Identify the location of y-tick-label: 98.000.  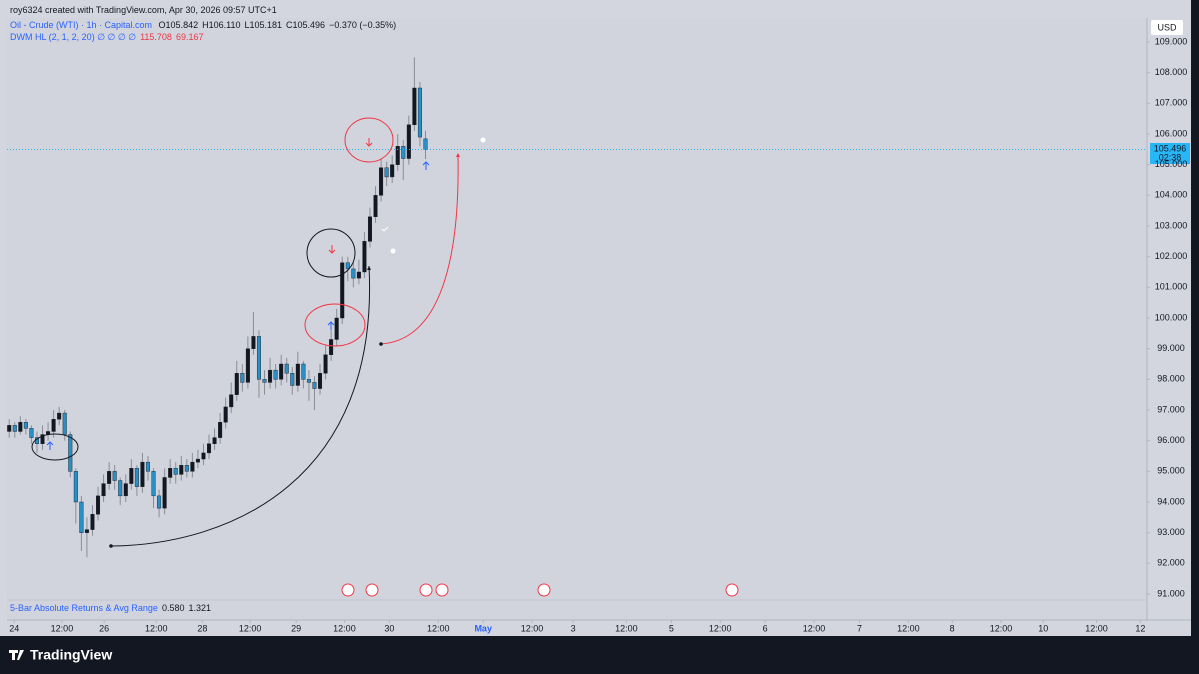
(1171, 379).